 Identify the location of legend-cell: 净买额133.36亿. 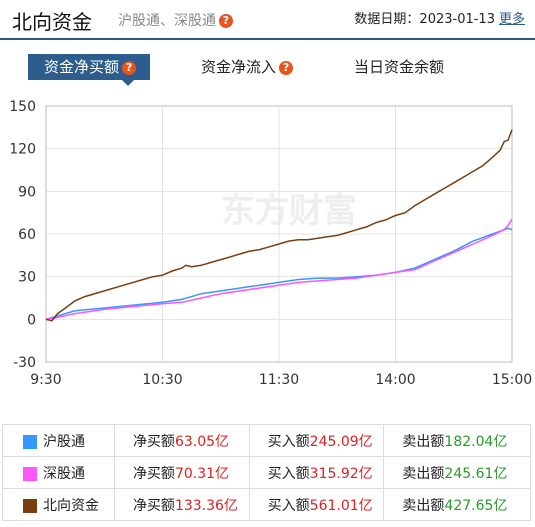
(181, 504).